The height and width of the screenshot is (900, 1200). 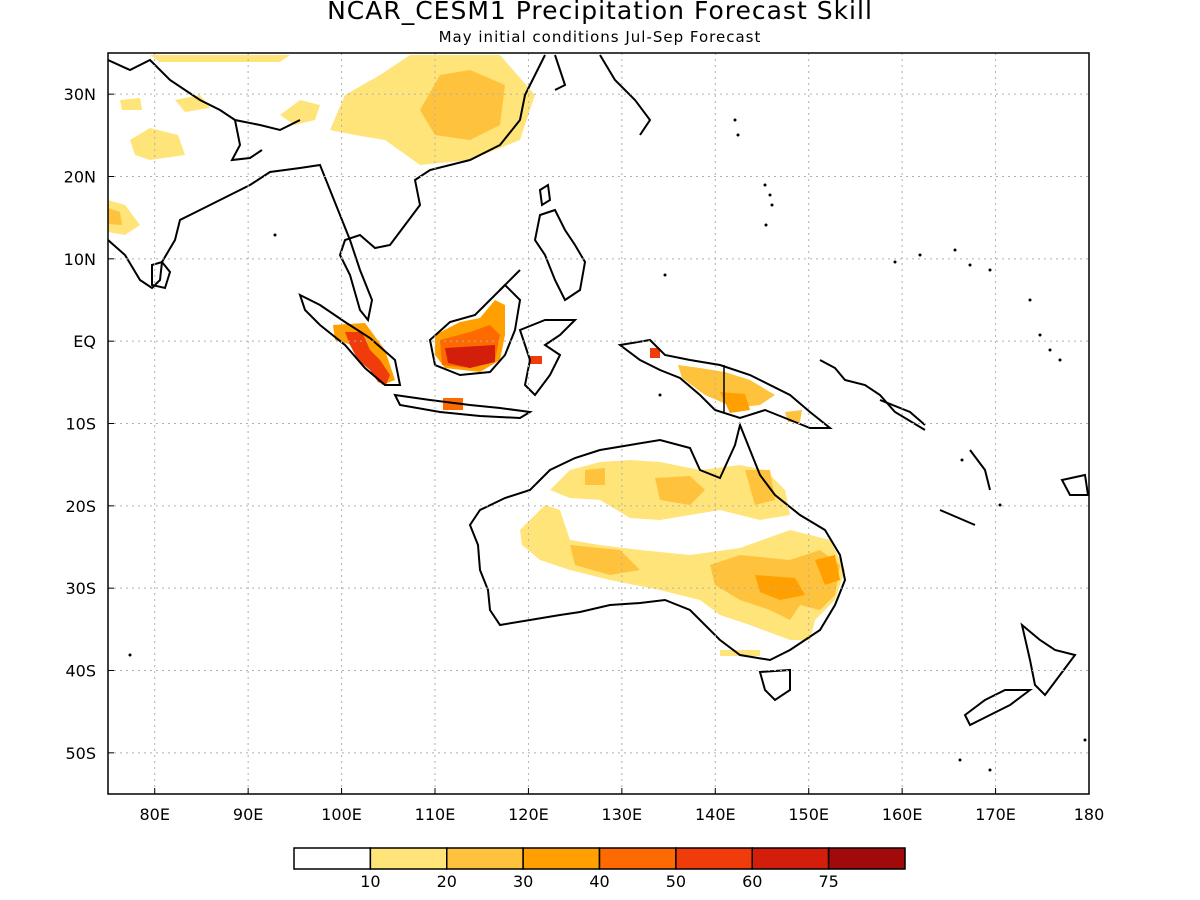 I want to click on colorbar, so click(x=599, y=858).